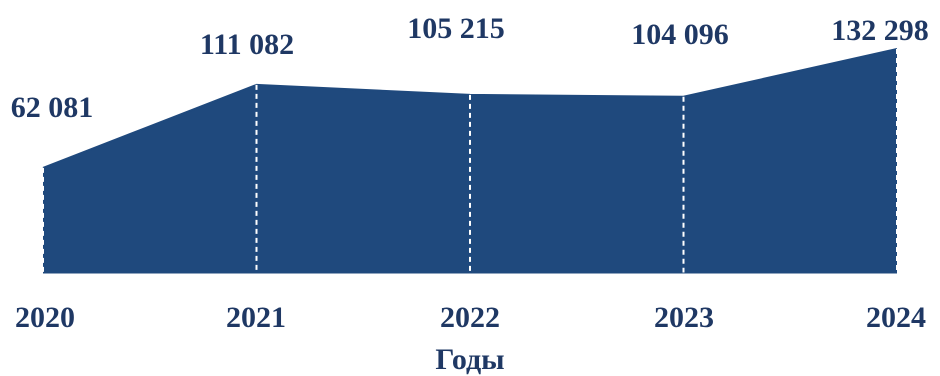  I want to click on x-tick-label-2022: 2022, so click(470, 317).